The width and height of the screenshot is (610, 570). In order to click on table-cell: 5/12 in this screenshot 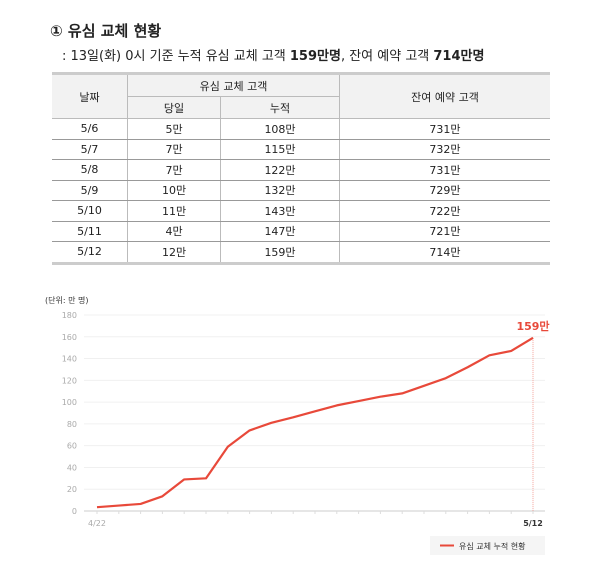, I will do `click(90, 252)`.